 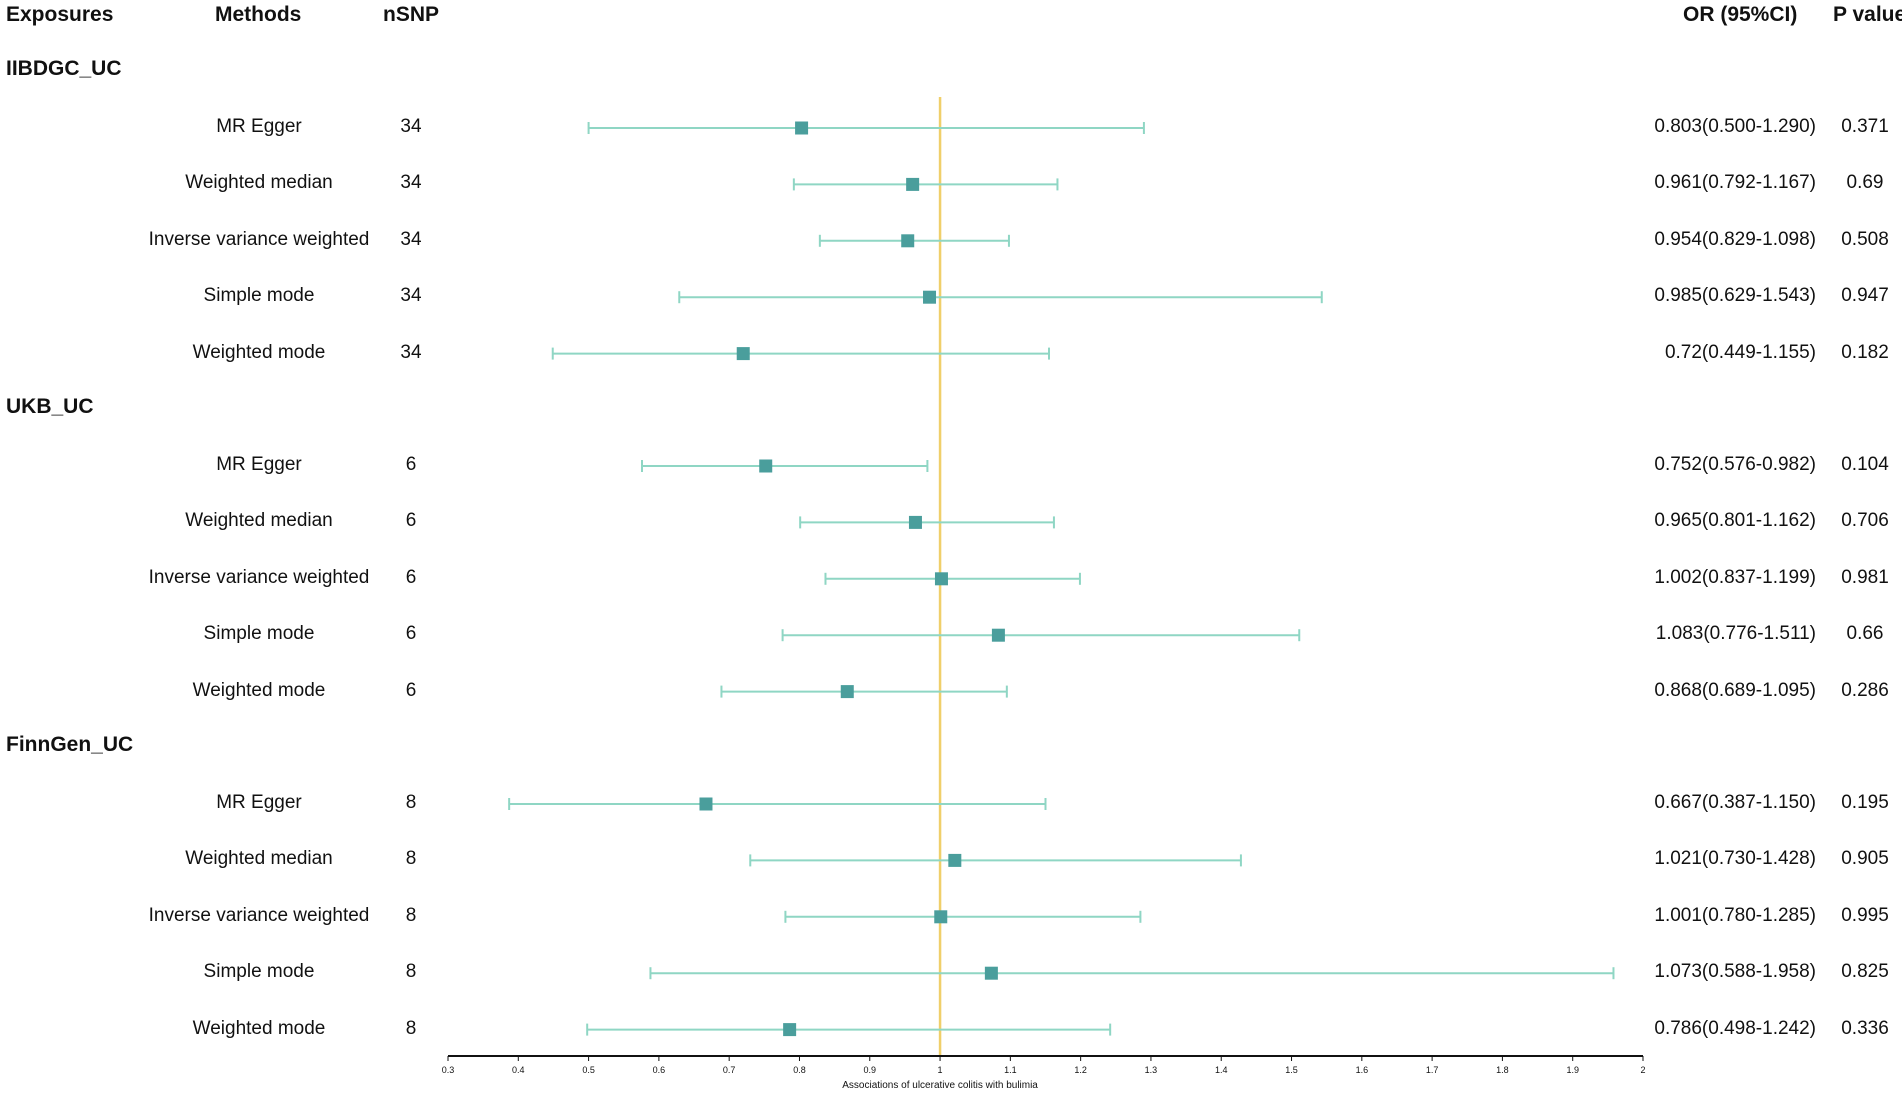 I want to click on or-ci-value: 1.001(0.780-1.285), so click(x=1735, y=915).